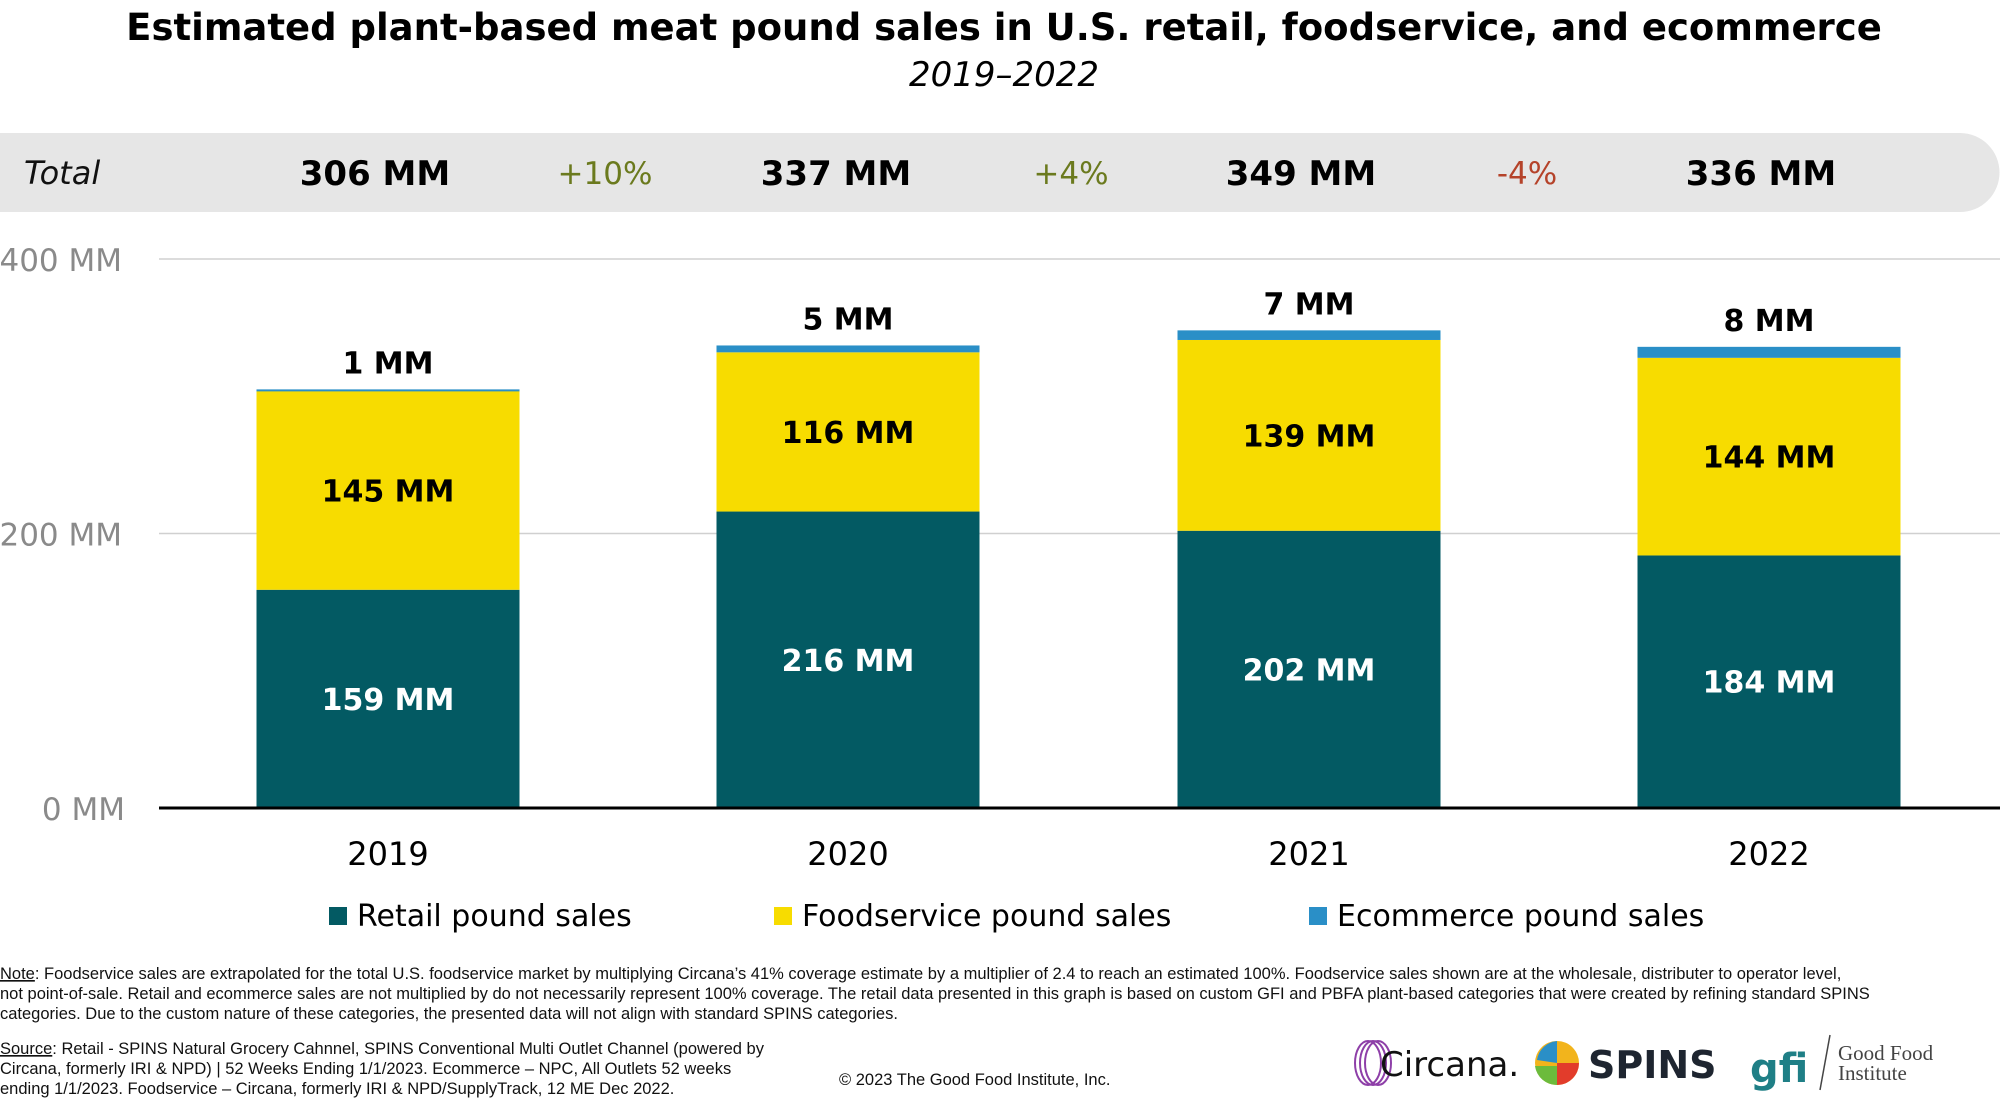  What do you see at coordinates (1078, 854) in the screenshot?
I see `x-tick-labels: 2019 2020 2021 2022` at bounding box center [1078, 854].